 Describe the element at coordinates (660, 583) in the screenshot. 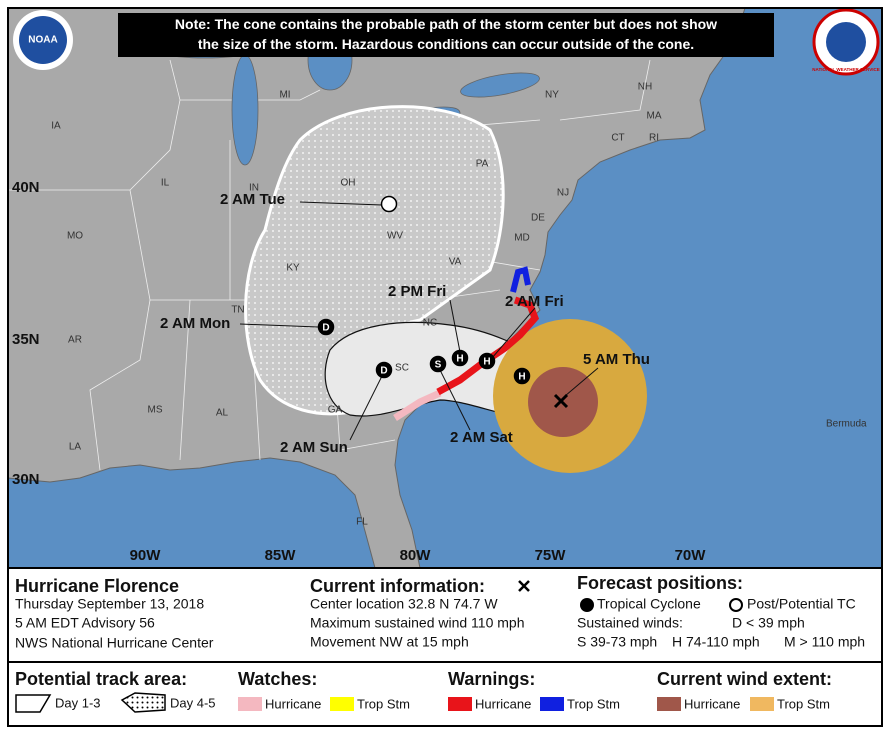

I see `forecast-positions-title: Forecast positions:` at that location.